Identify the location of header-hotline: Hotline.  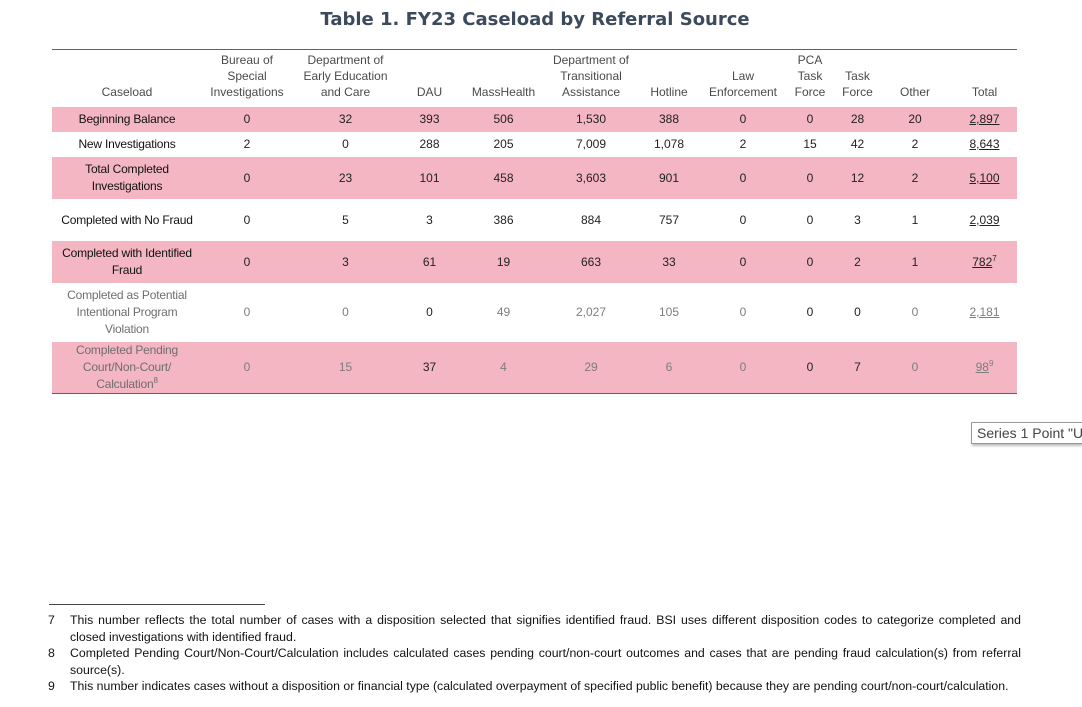
(669, 92).